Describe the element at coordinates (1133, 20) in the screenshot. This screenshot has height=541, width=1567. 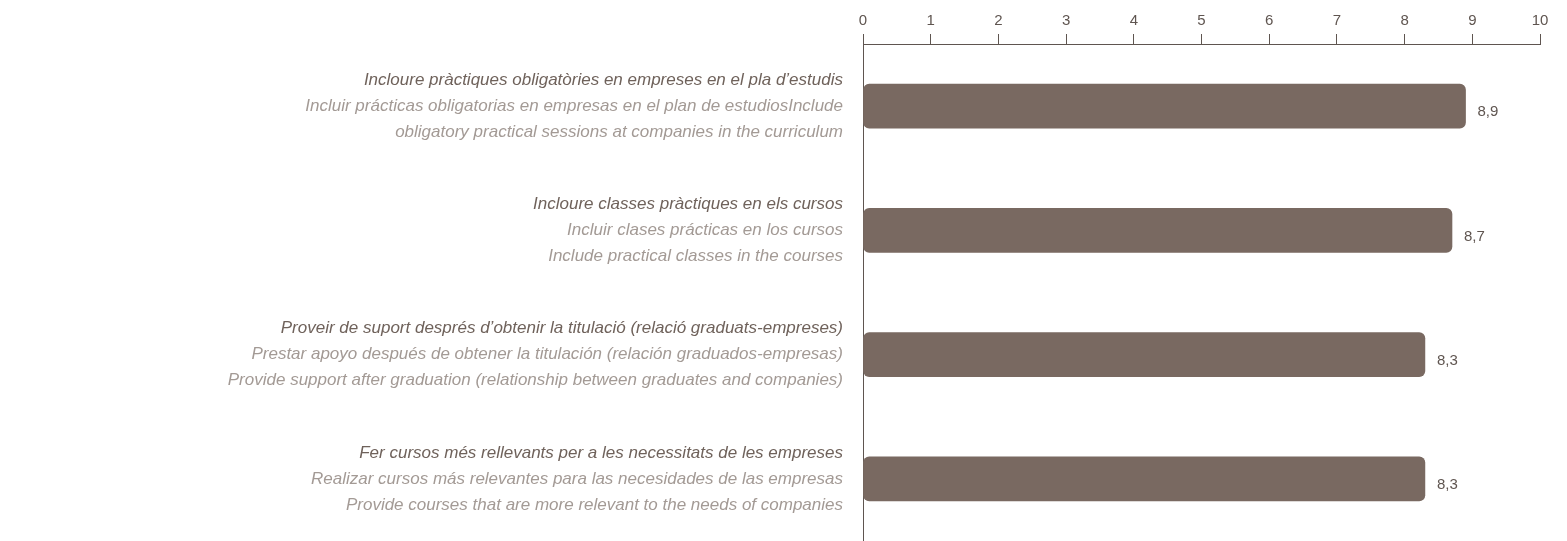
I see `x-tick-label: 4` at that location.